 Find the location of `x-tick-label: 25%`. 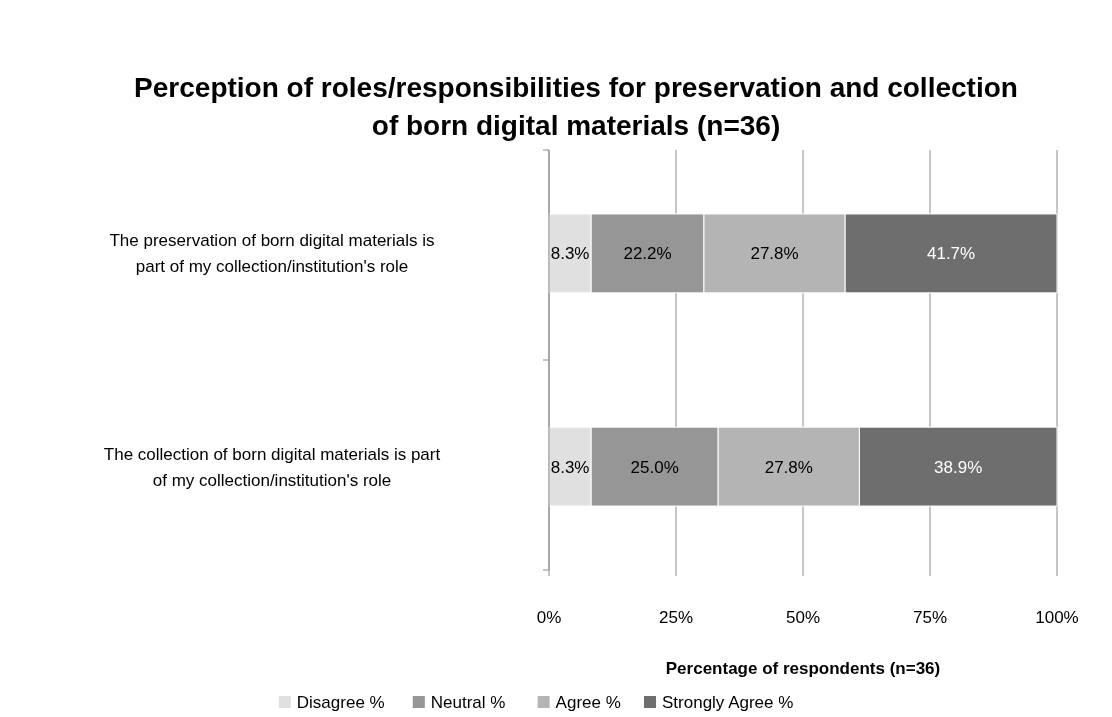

x-tick-label: 25% is located at coordinates (676, 617).